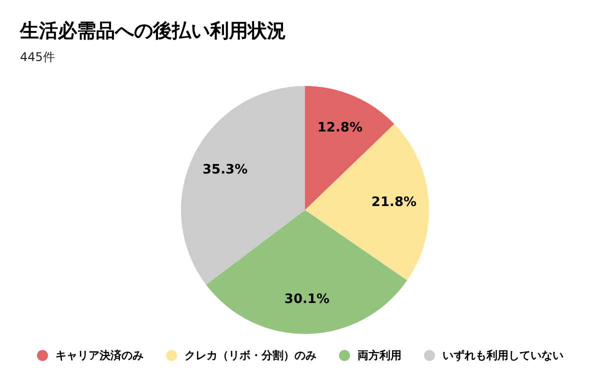 This screenshot has height=371, width=600. Describe the element at coordinates (379, 355) in the screenshot. I see `legend-label: 両方利用` at that location.